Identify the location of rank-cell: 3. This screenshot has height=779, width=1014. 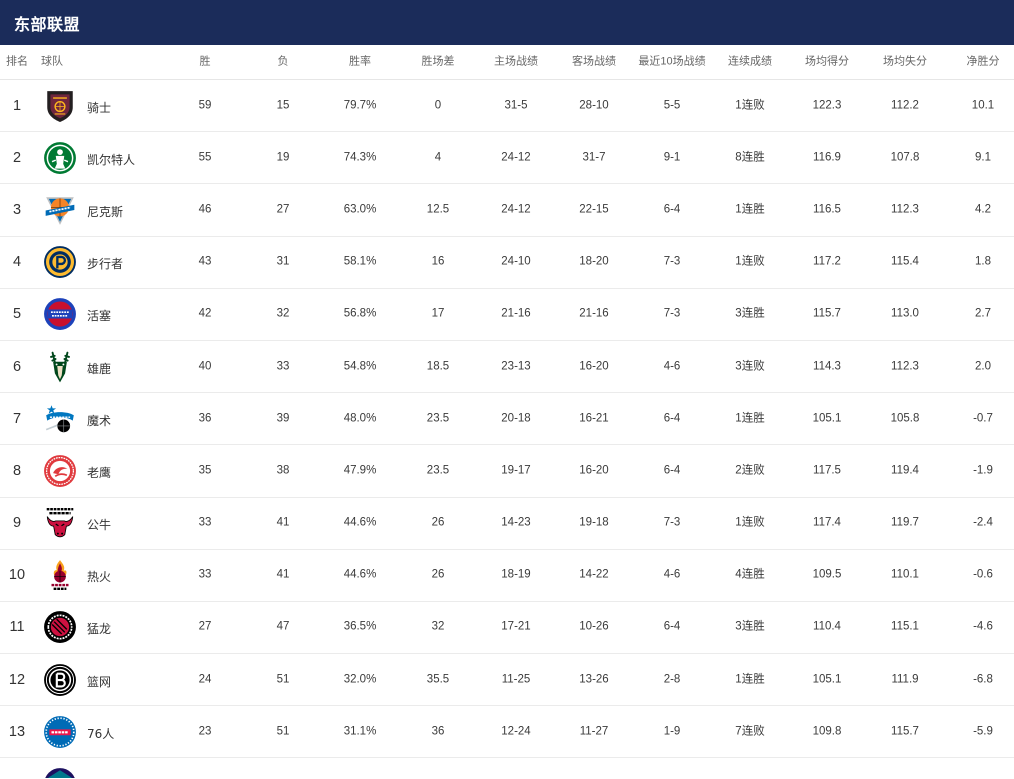
(17, 209).